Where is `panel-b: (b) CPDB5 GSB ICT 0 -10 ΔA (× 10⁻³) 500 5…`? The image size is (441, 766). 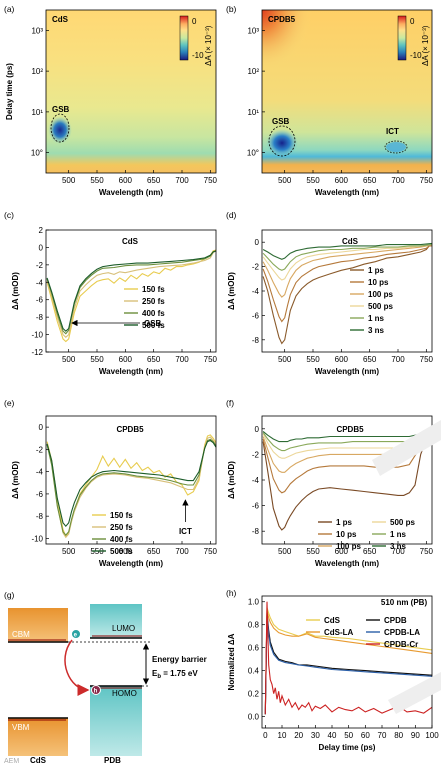
panel-b: (b) CPDB5 GSB ICT 0 -10 ΔA (× 10⁻³) 500 5… is located at coordinates (330, 100).